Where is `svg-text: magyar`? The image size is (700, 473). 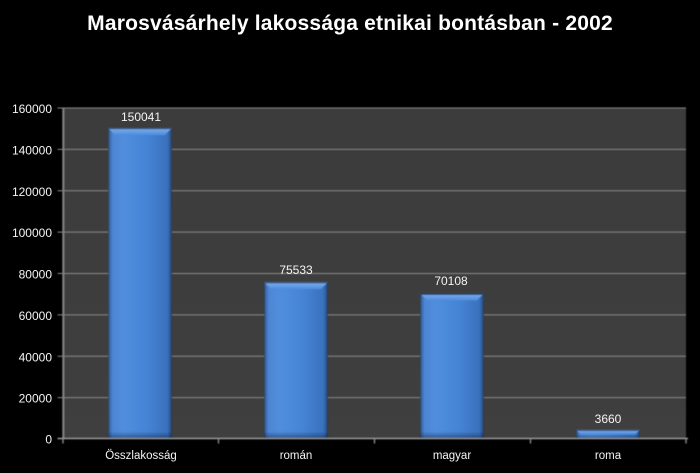
svg-text: magyar is located at coordinates (452, 456).